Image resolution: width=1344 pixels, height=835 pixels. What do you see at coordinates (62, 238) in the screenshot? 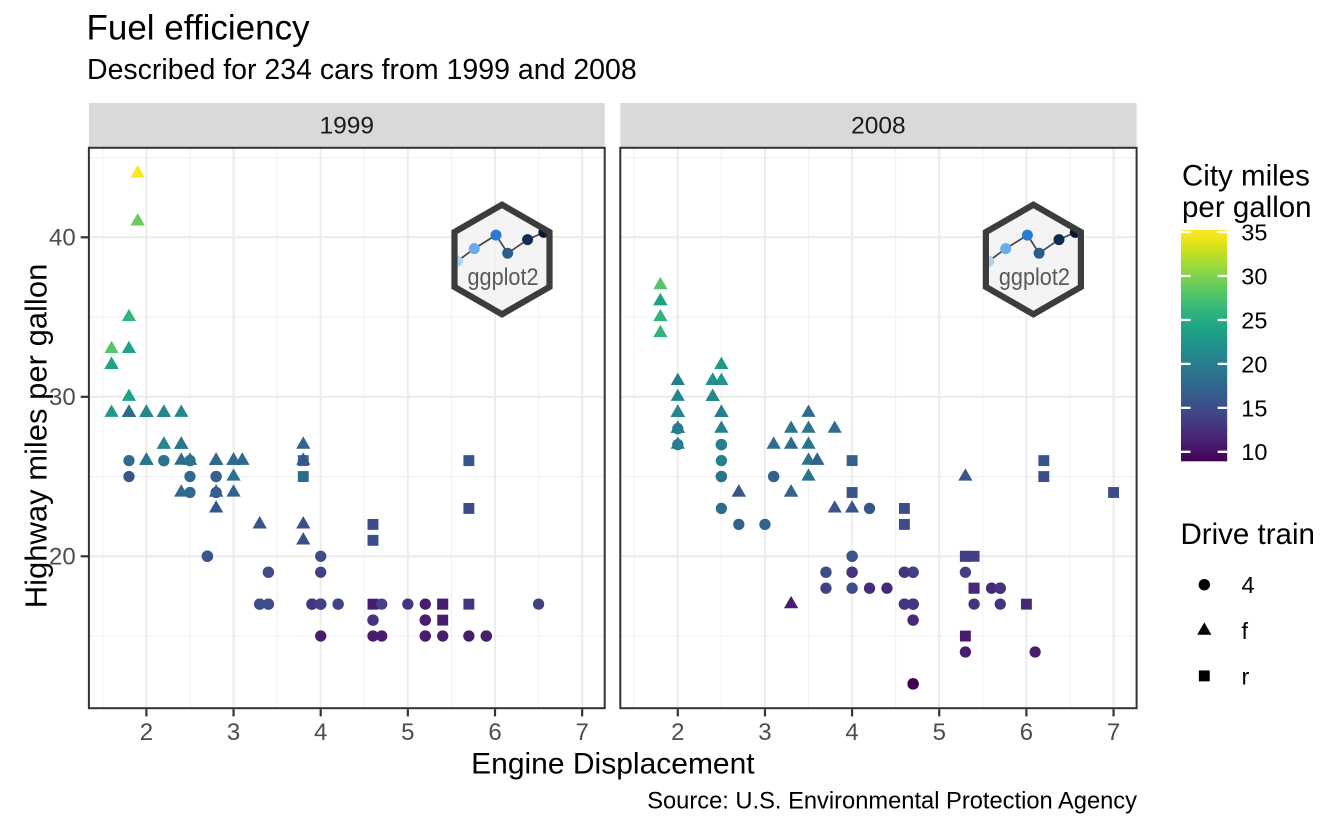
I see `svg-text: 40` at bounding box center [62, 238].